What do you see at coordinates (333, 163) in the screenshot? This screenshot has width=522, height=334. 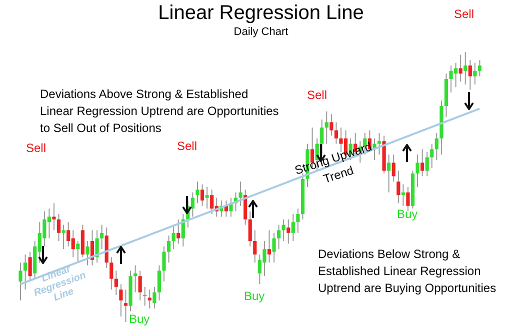 I see `annotation: Strong Upward Trend` at bounding box center [333, 163].